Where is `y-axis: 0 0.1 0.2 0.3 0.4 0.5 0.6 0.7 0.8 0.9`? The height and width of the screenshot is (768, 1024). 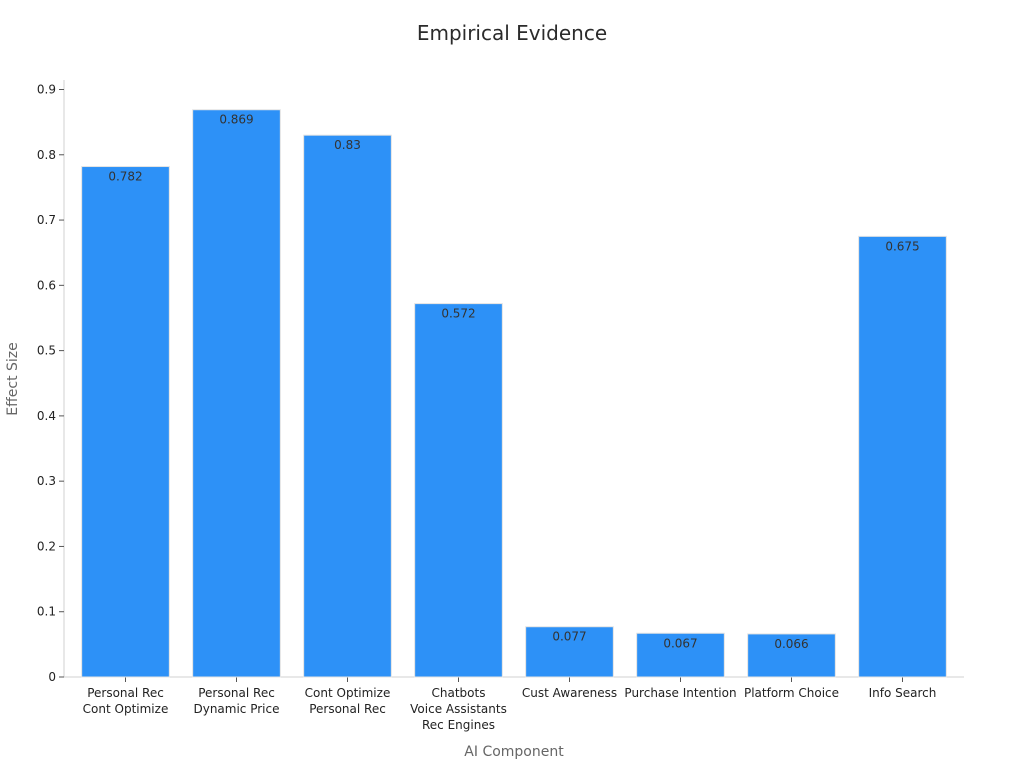 y-axis: 0 0.1 0.2 0.3 0.4 0.5 0.6 0.7 0.8 0.9 is located at coordinates (51, 382).